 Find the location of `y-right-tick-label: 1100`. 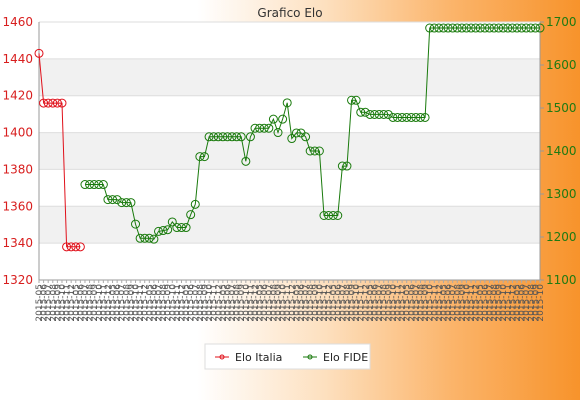

y-right-tick-label: 1100 is located at coordinates (561, 280).